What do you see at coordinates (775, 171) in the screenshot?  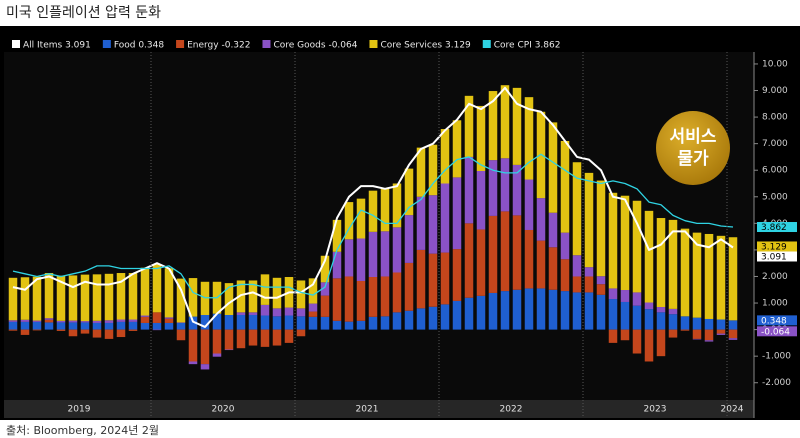 I see `y-tick-label: 6.000` at bounding box center [775, 171].